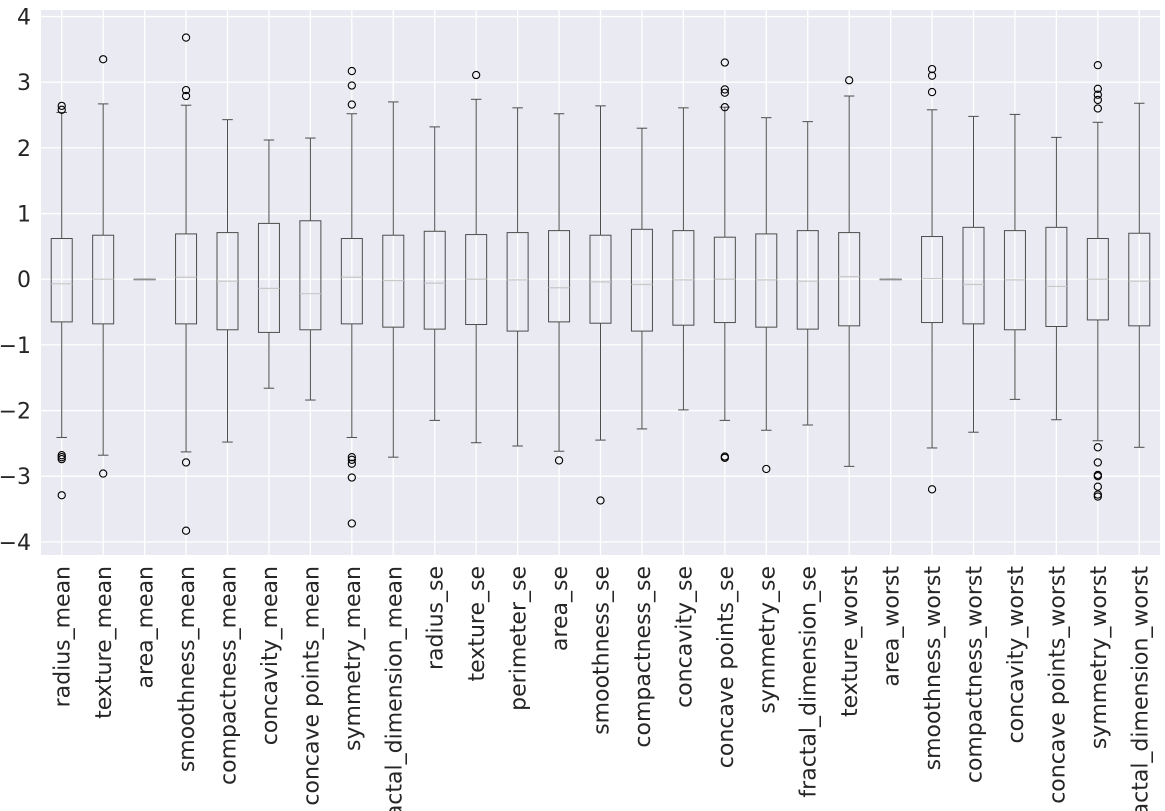 Image resolution: width=1165 pixels, height=811 pixels. What do you see at coordinates (560, 608) in the screenshot?
I see `x-tick-label: area_se` at bounding box center [560, 608].